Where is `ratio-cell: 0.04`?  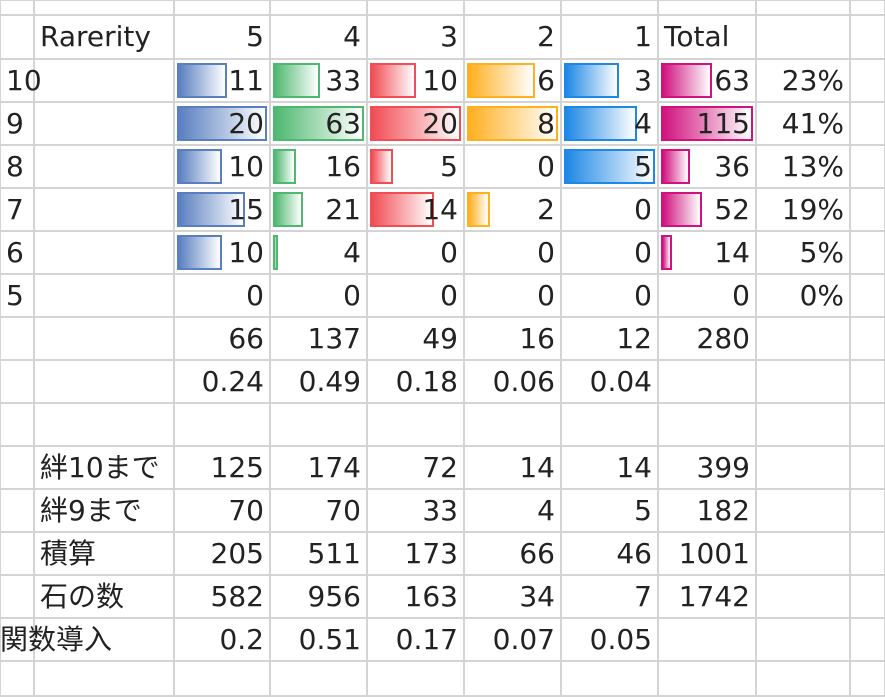 ratio-cell: 0.04 is located at coordinates (609, 381).